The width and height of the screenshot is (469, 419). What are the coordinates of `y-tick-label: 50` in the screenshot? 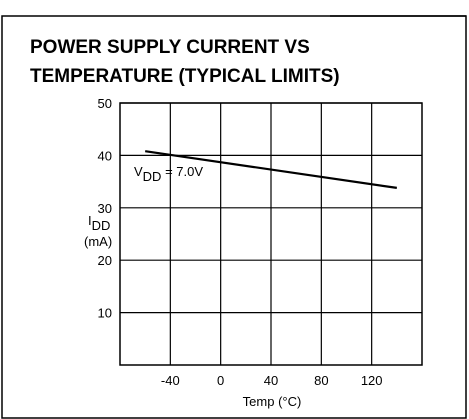 It's located at (105, 103).